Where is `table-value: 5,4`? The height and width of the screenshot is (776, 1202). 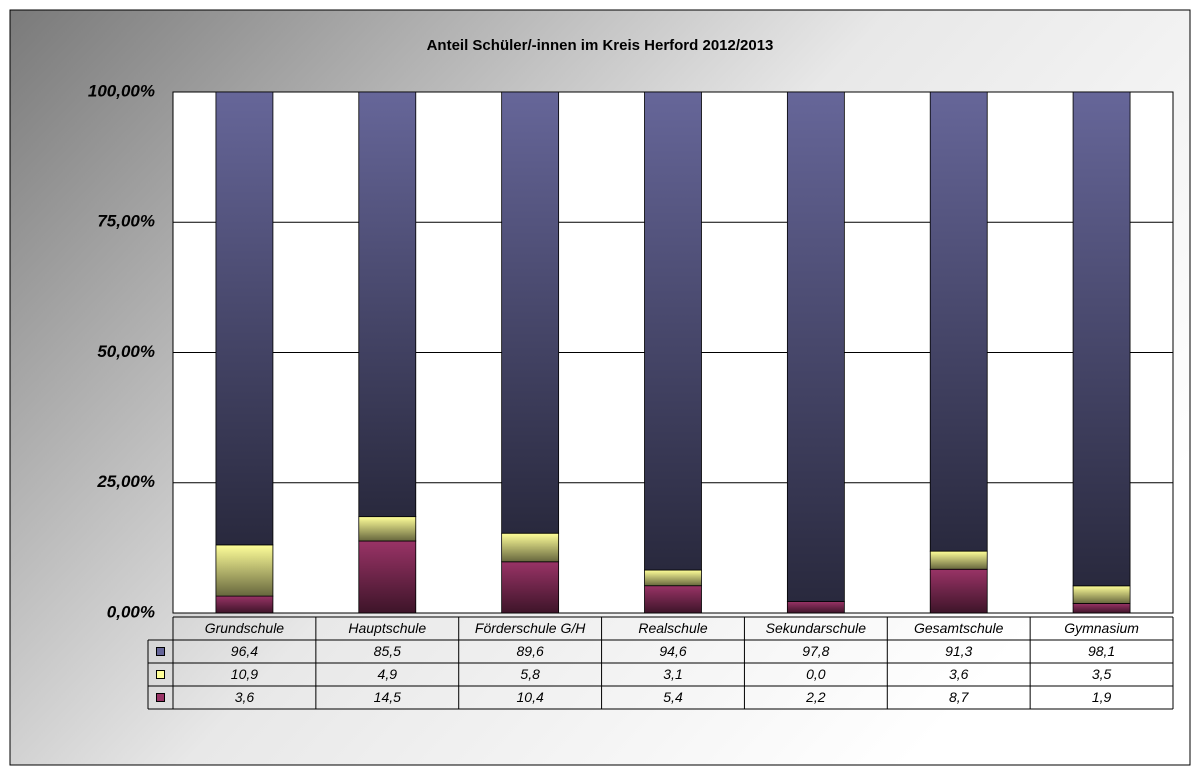 table-value: 5,4 is located at coordinates (673, 697).